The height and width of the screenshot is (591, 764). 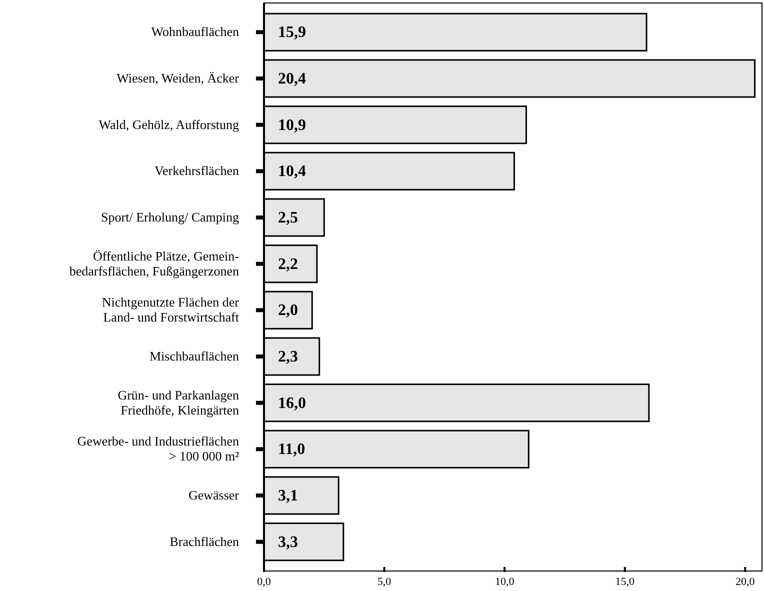 I want to click on data-label: 20,4, so click(x=292, y=79).